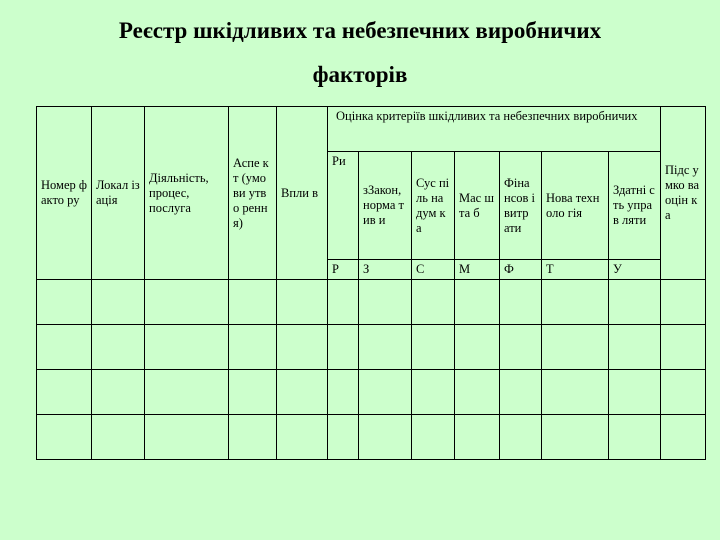  I want to click on header-activity: Діяльність, процес, послуга, so click(186, 193).